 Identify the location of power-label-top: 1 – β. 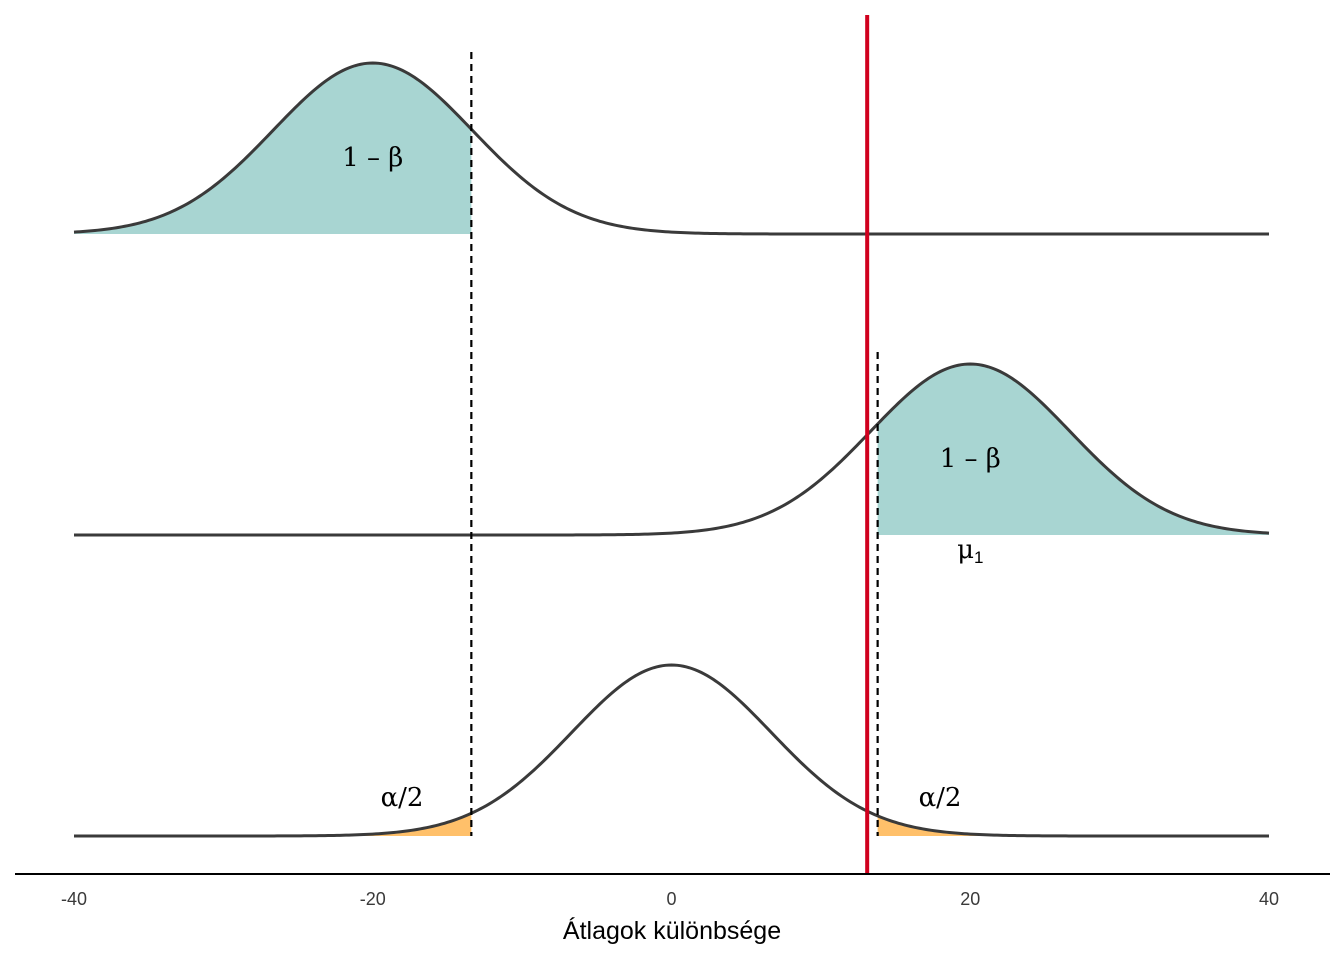
(372, 158).